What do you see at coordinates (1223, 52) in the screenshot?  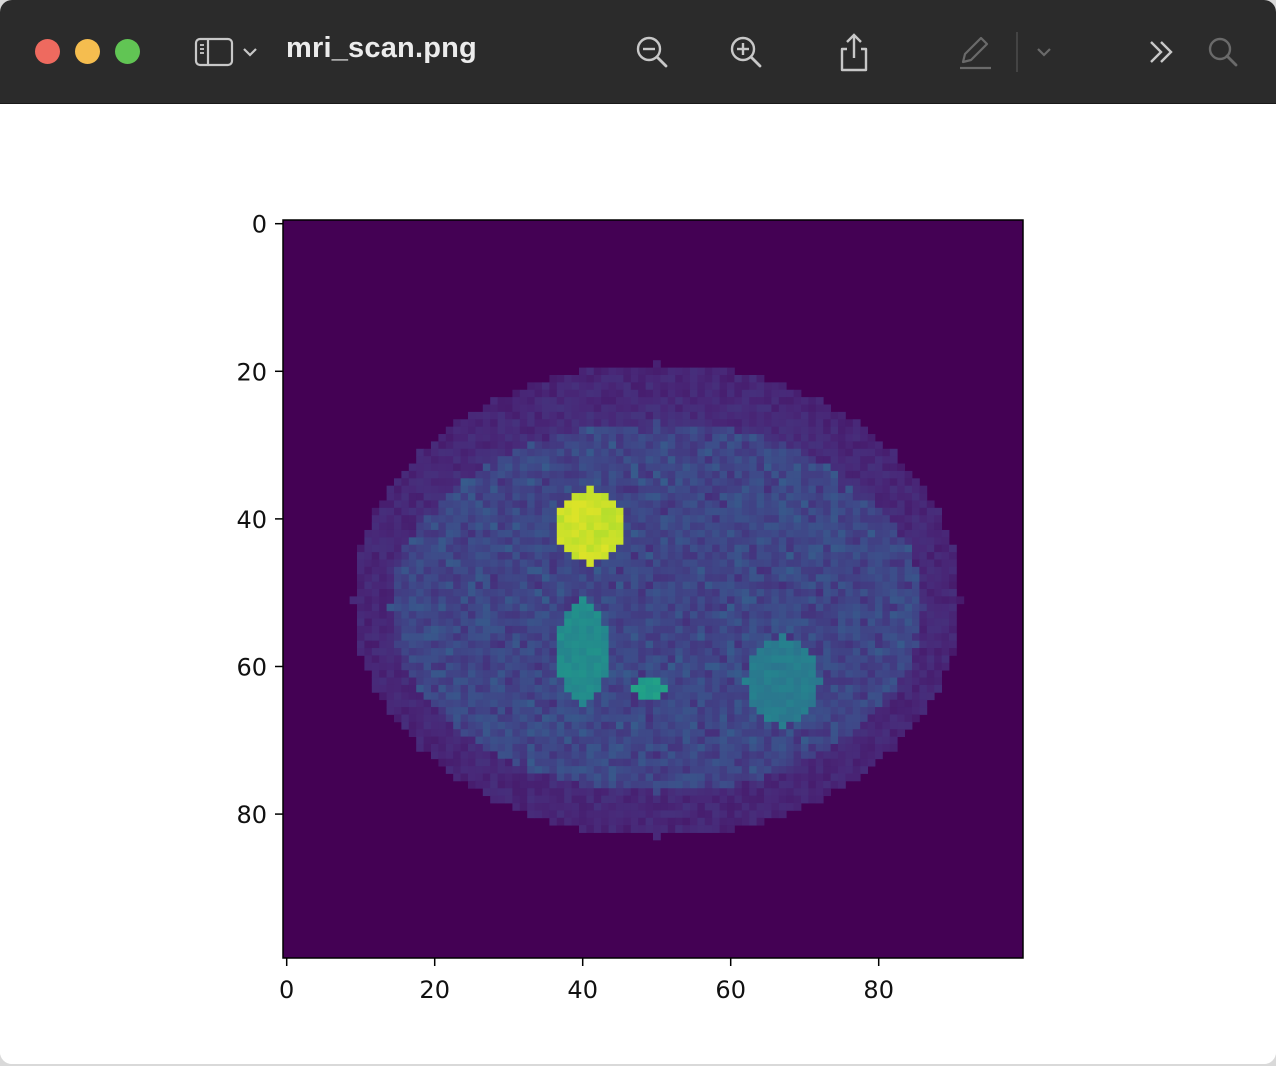 I see `search-icon` at bounding box center [1223, 52].